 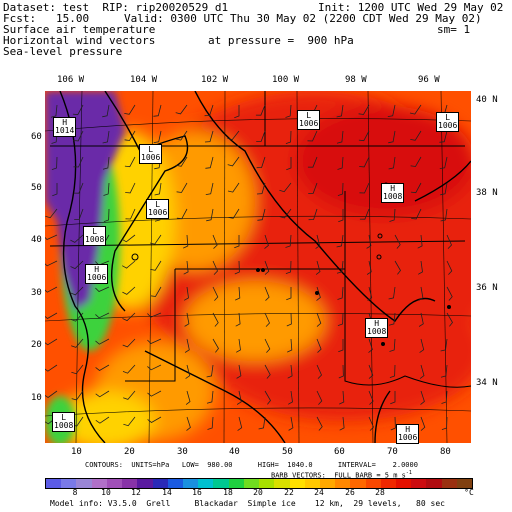 I want to click on colorbar-labels: 8 10 12 14 16 18 20 22 24 26 28 °C, so click(x=259, y=493).